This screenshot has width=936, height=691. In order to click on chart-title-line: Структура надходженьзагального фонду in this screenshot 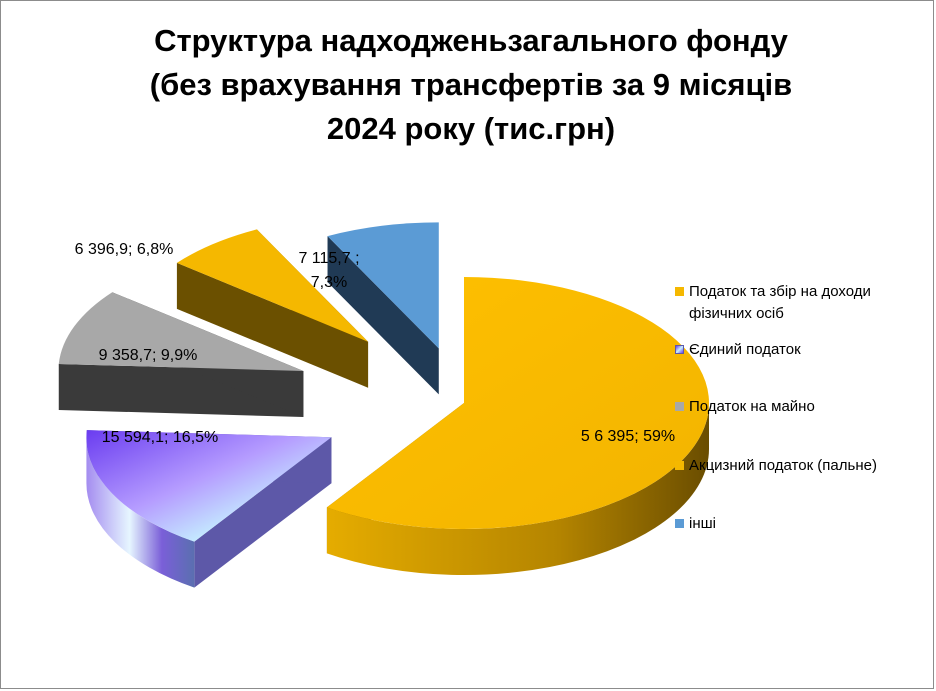, I will do `click(471, 40)`.